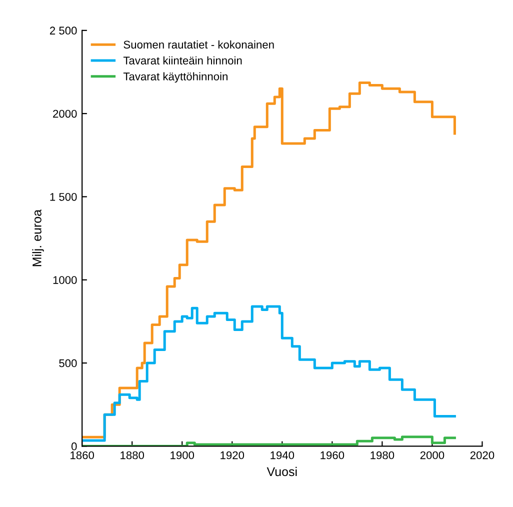 Image resolution: width=513 pixels, height=507 pixels. I want to click on y-tick-label: 0, so click(74, 446).